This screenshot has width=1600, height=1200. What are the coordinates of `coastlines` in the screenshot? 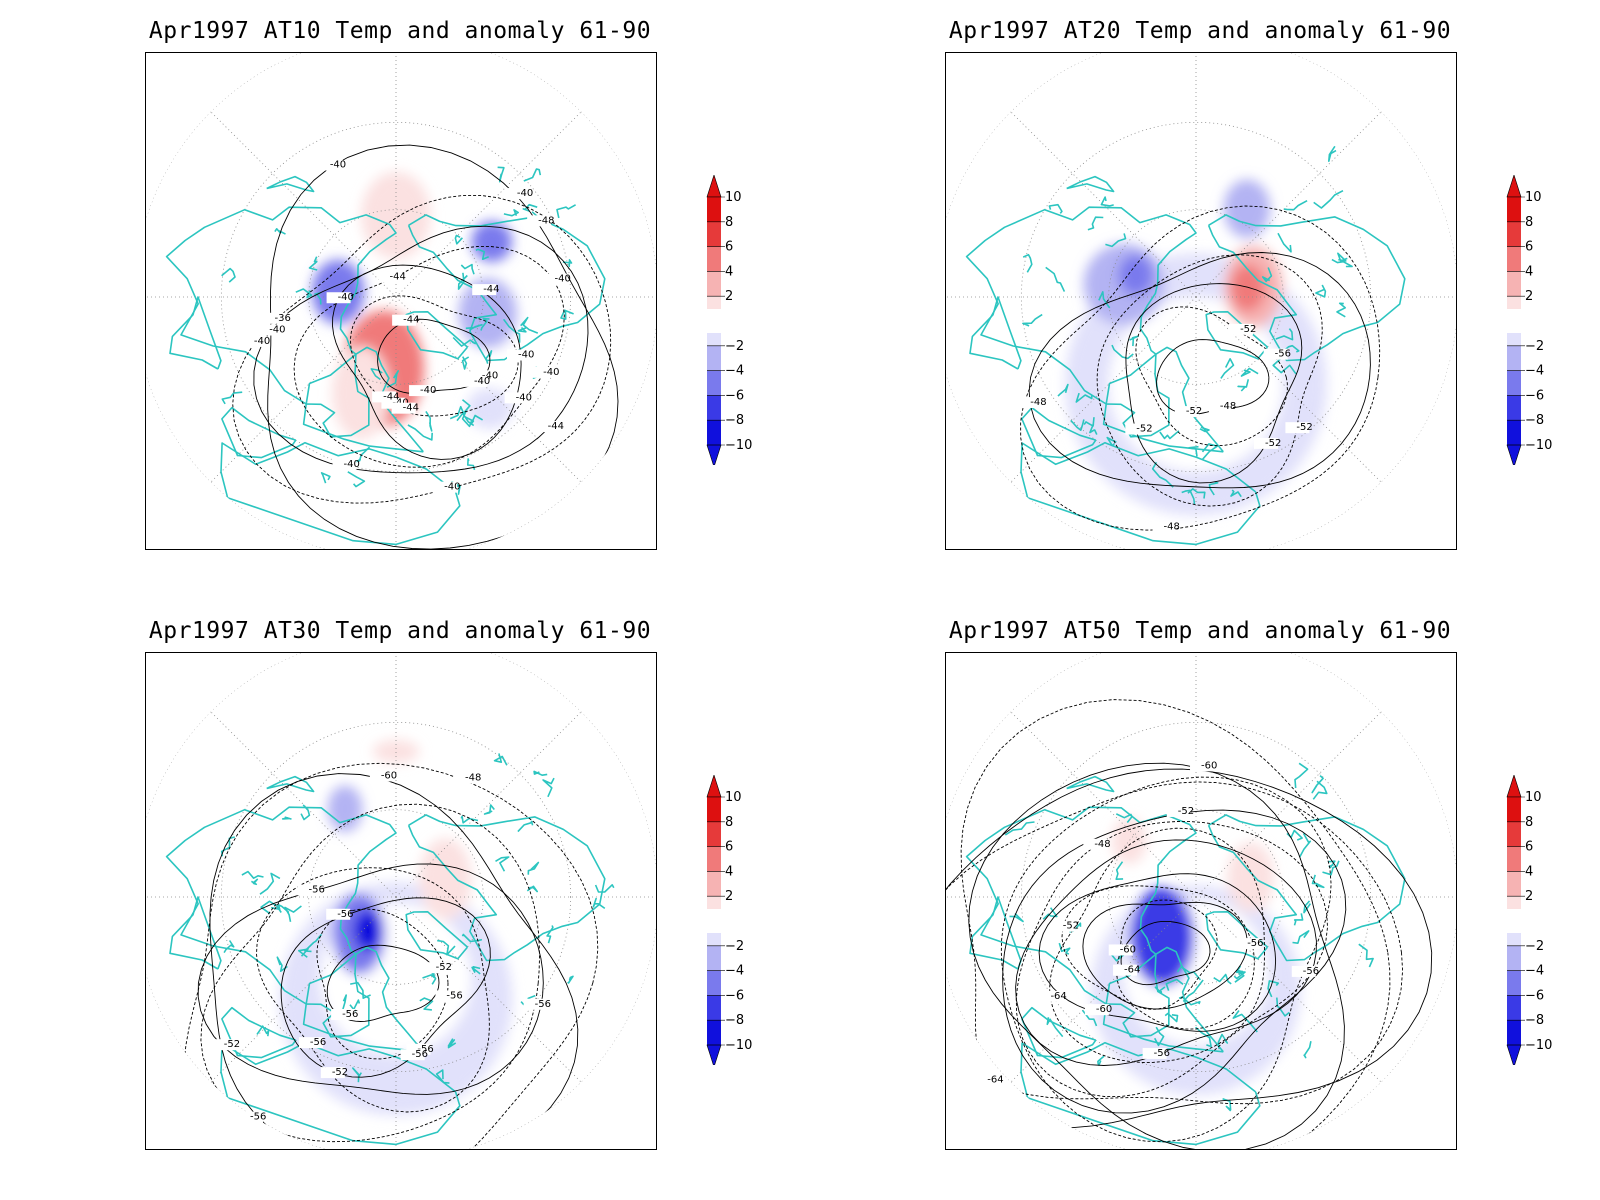 It's located at (390, 949).